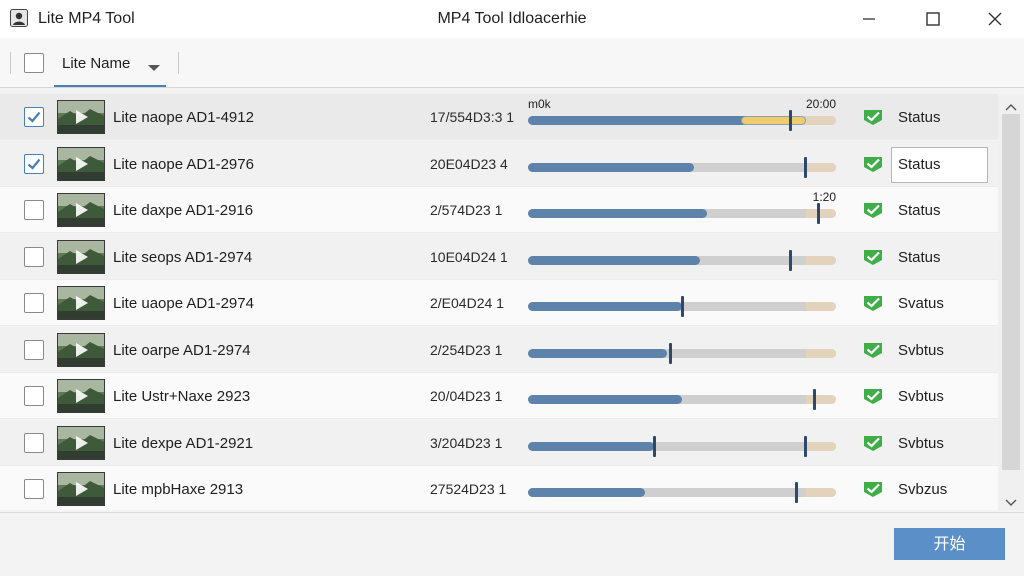 The height and width of the screenshot is (576, 1024). What do you see at coordinates (682, 114) in the screenshot?
I see `progress-bar: m0k 20:00` at bounding box center [682, 114].